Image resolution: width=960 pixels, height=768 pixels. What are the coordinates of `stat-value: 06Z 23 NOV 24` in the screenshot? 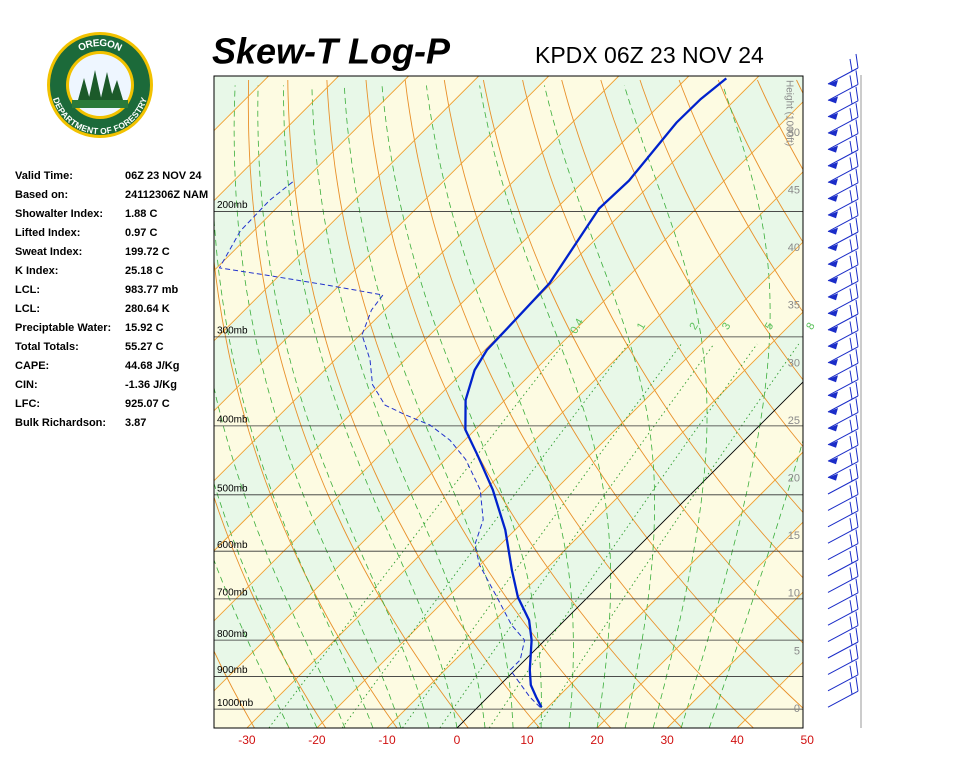 It's located at (163, 176).